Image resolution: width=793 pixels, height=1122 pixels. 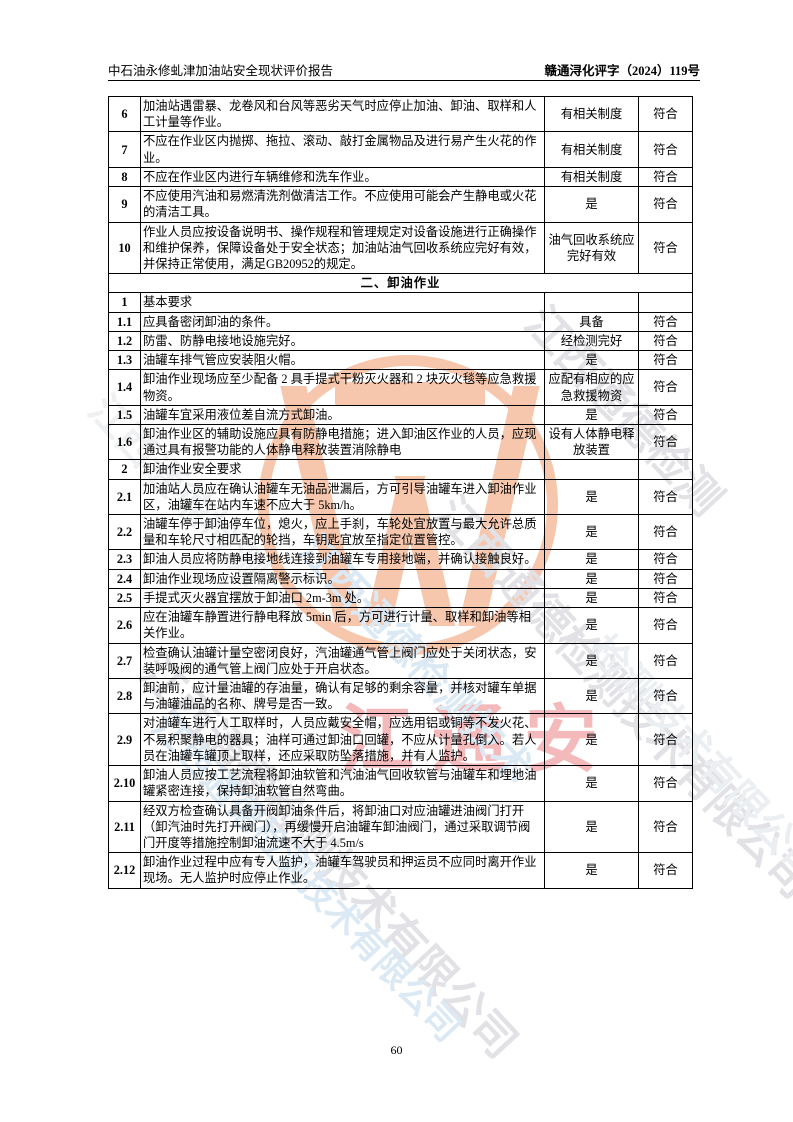 I want to click on row-number: 2.10, so click(x=124, y=783).